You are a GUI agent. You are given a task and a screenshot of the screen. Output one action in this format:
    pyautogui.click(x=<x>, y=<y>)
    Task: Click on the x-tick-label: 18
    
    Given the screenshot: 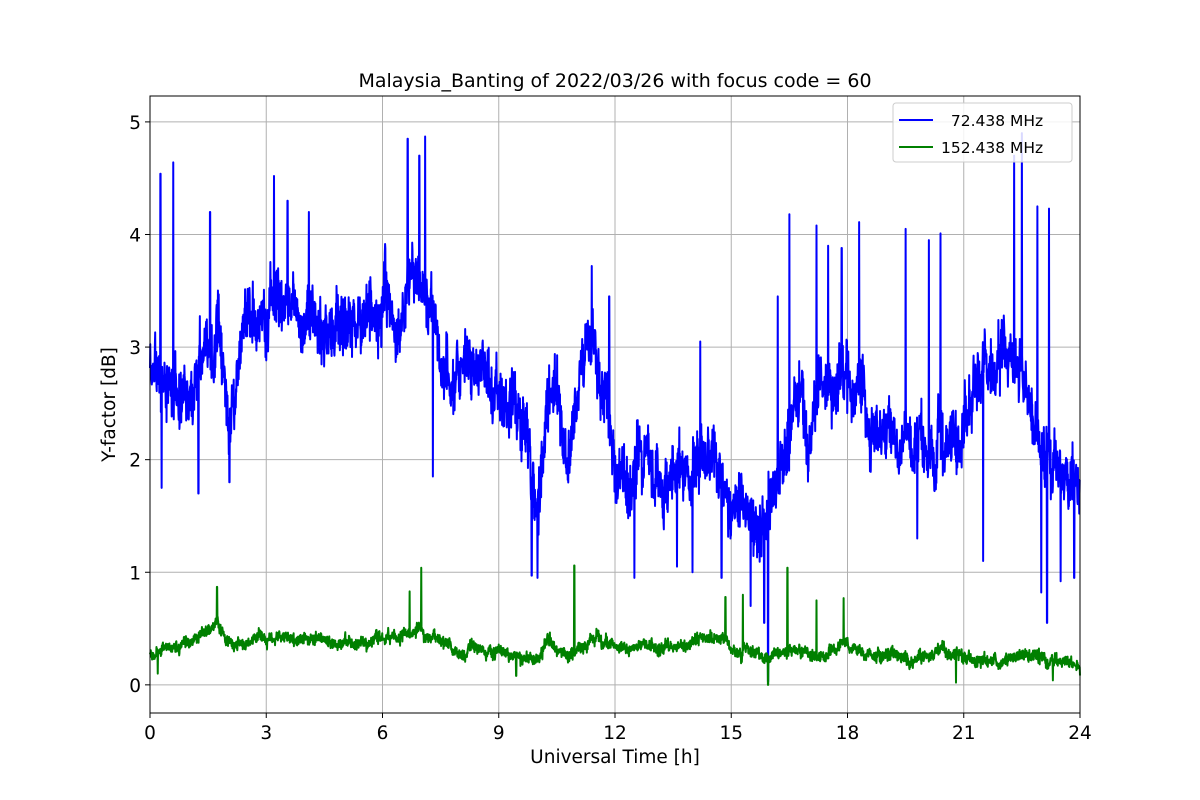 What is the action you would take?
    pyautogui.click(x=848, y=733)
    